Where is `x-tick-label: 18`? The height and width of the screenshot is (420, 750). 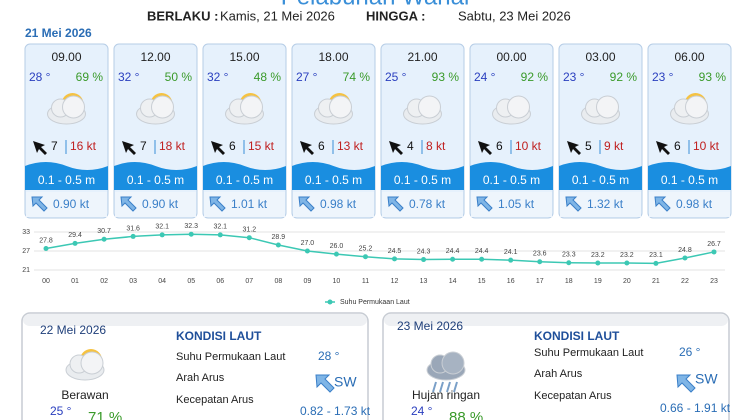 x-tick-label: 18 is located at coordinates (569, 281).